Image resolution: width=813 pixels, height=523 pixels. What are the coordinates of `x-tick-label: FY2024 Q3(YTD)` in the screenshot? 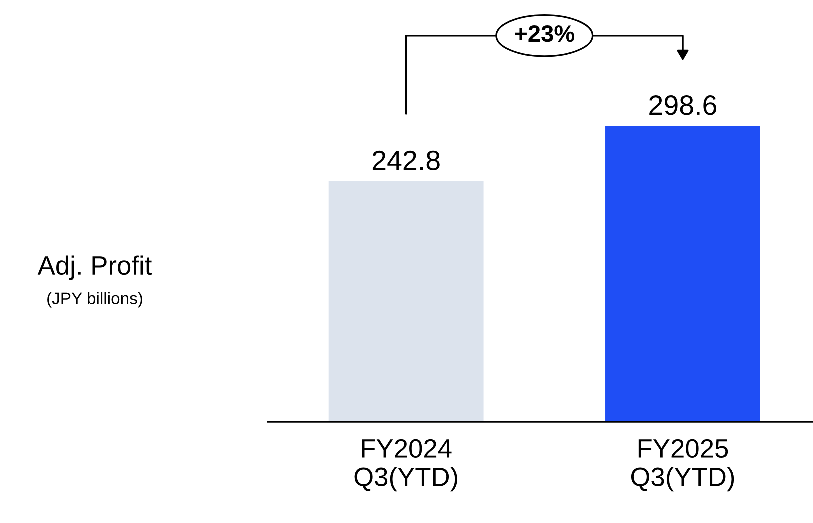 It's located at (406, 465).